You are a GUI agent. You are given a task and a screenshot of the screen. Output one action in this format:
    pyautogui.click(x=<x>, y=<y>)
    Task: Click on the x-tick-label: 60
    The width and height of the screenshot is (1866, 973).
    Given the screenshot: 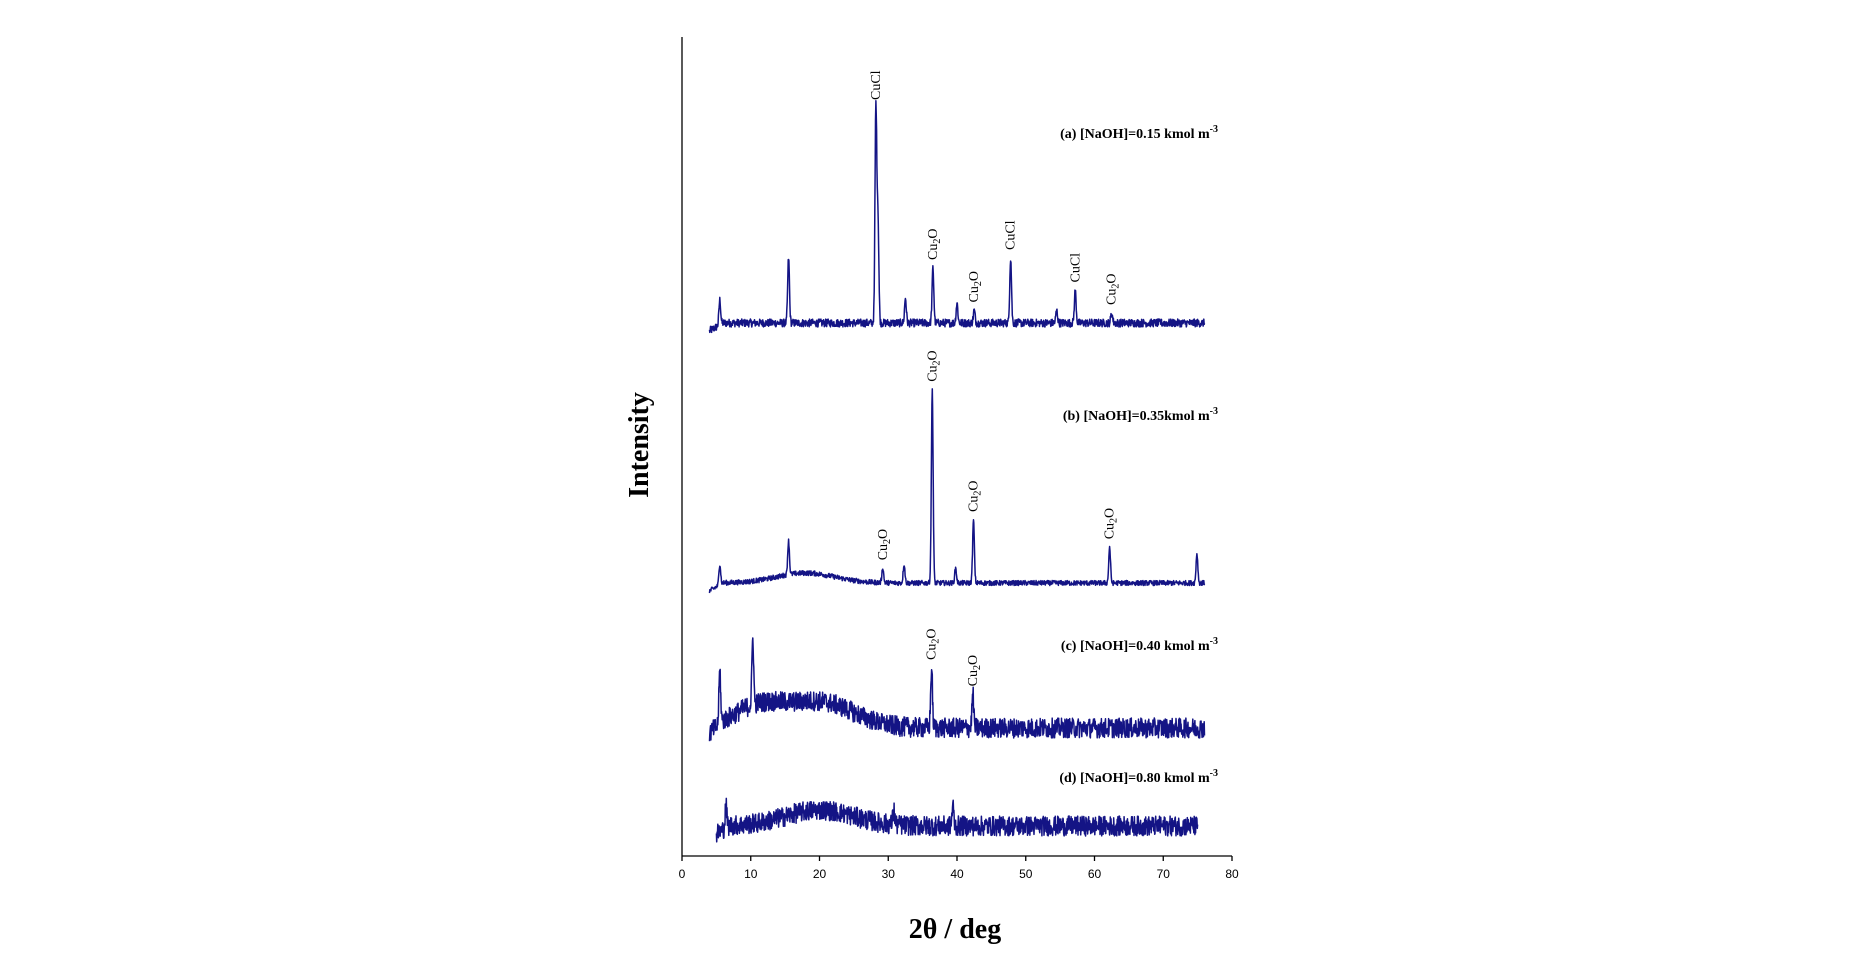 What is the action you would take?
    pyautogui.click(x=1095, y=874)
    